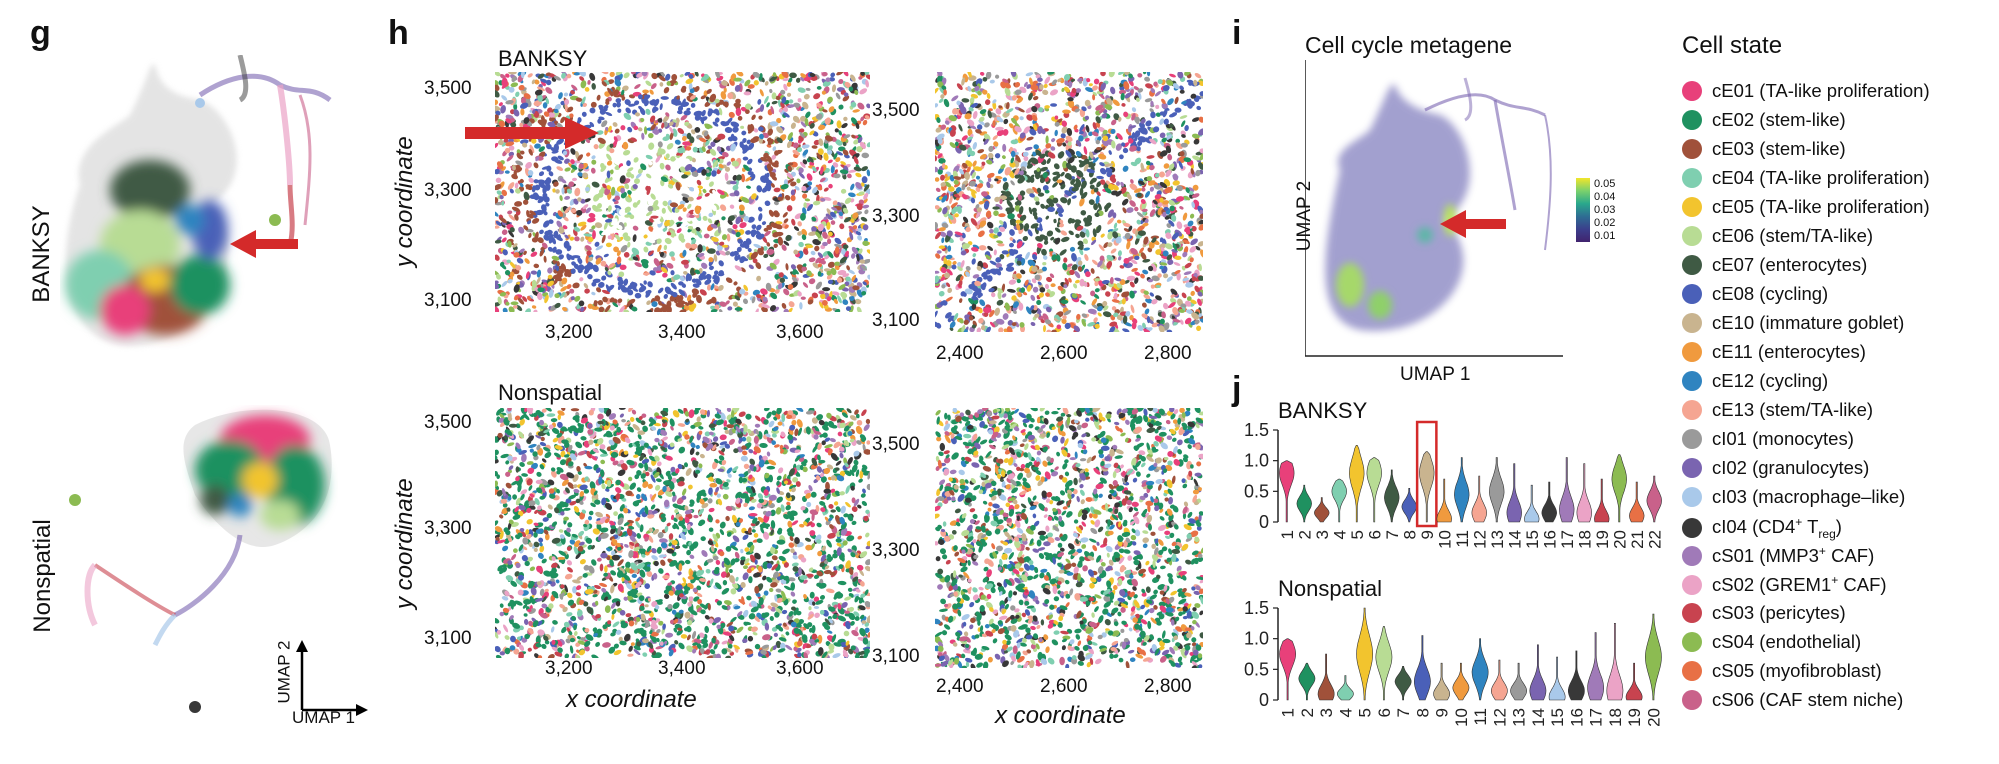 The image size is (1999, 764). Describe the element at coordinates (448, 300) in the screenshot. I see `ytick-top-left-3: 3,100` at that location.